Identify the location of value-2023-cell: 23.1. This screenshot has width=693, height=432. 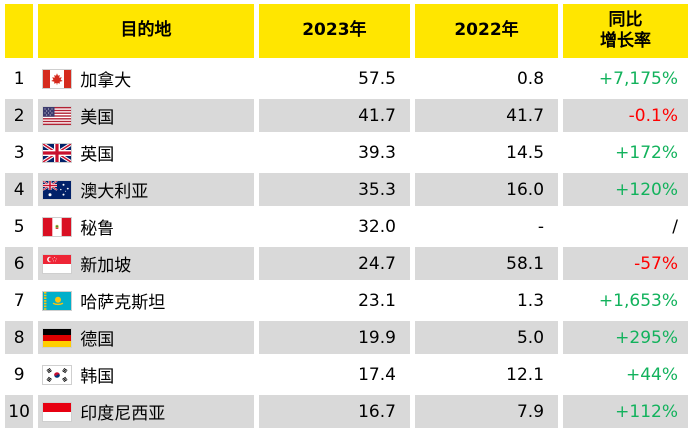
(334, 300).